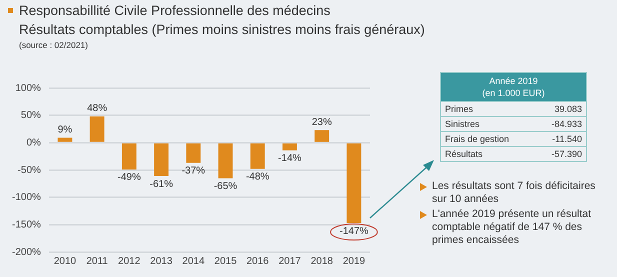 This screenshot has height=277, width=617. I want to click on y-tick-label: 0%, so click(34, 142).